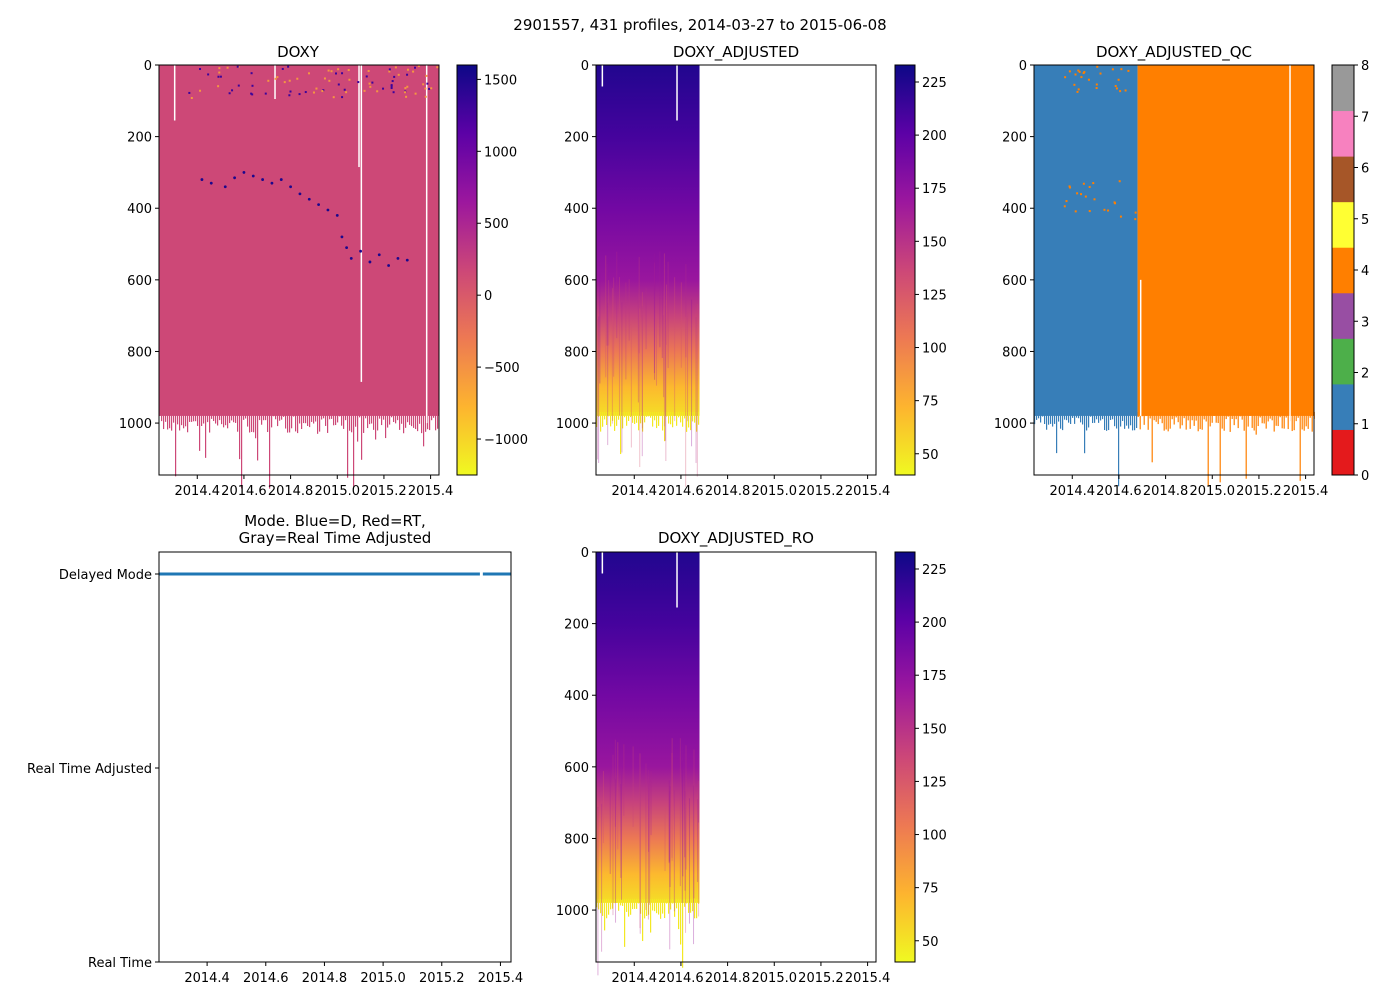 Image resolution: width=1400 pixels, height=1000 pixels. Describe the element at coordinates (934, 295) in the screenshot. I see `doxy-adjusted-colorbar-tick-label: 125` at that location.